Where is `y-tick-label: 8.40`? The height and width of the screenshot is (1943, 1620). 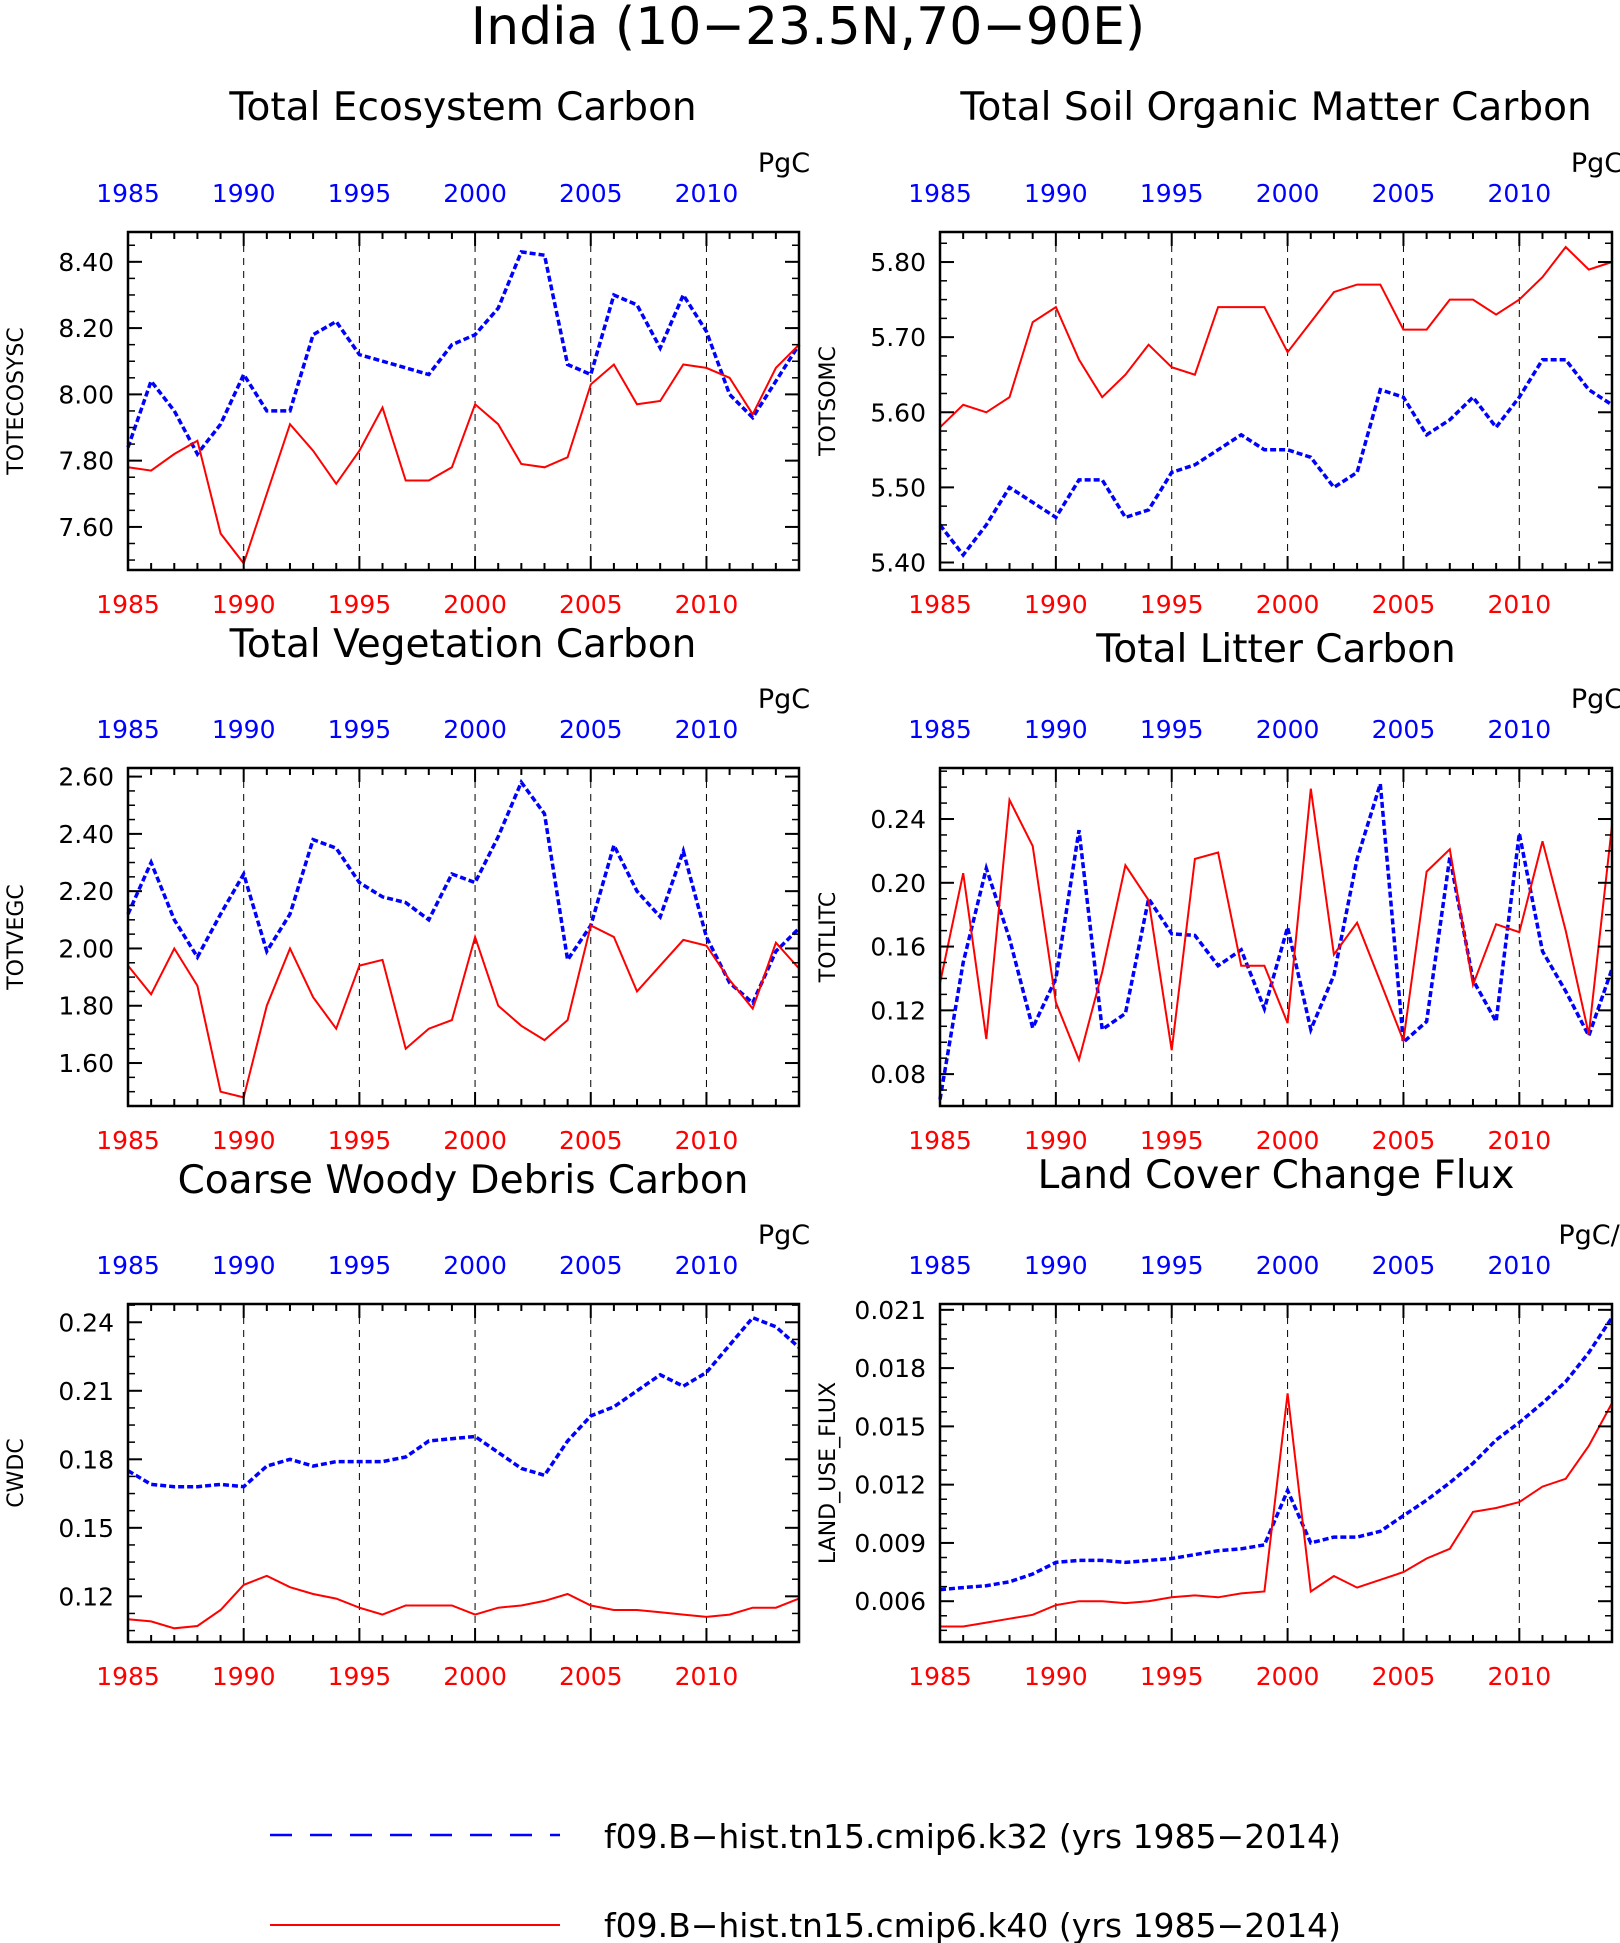
y-tick-label: 8.40 is located at coordinates (86, 262).